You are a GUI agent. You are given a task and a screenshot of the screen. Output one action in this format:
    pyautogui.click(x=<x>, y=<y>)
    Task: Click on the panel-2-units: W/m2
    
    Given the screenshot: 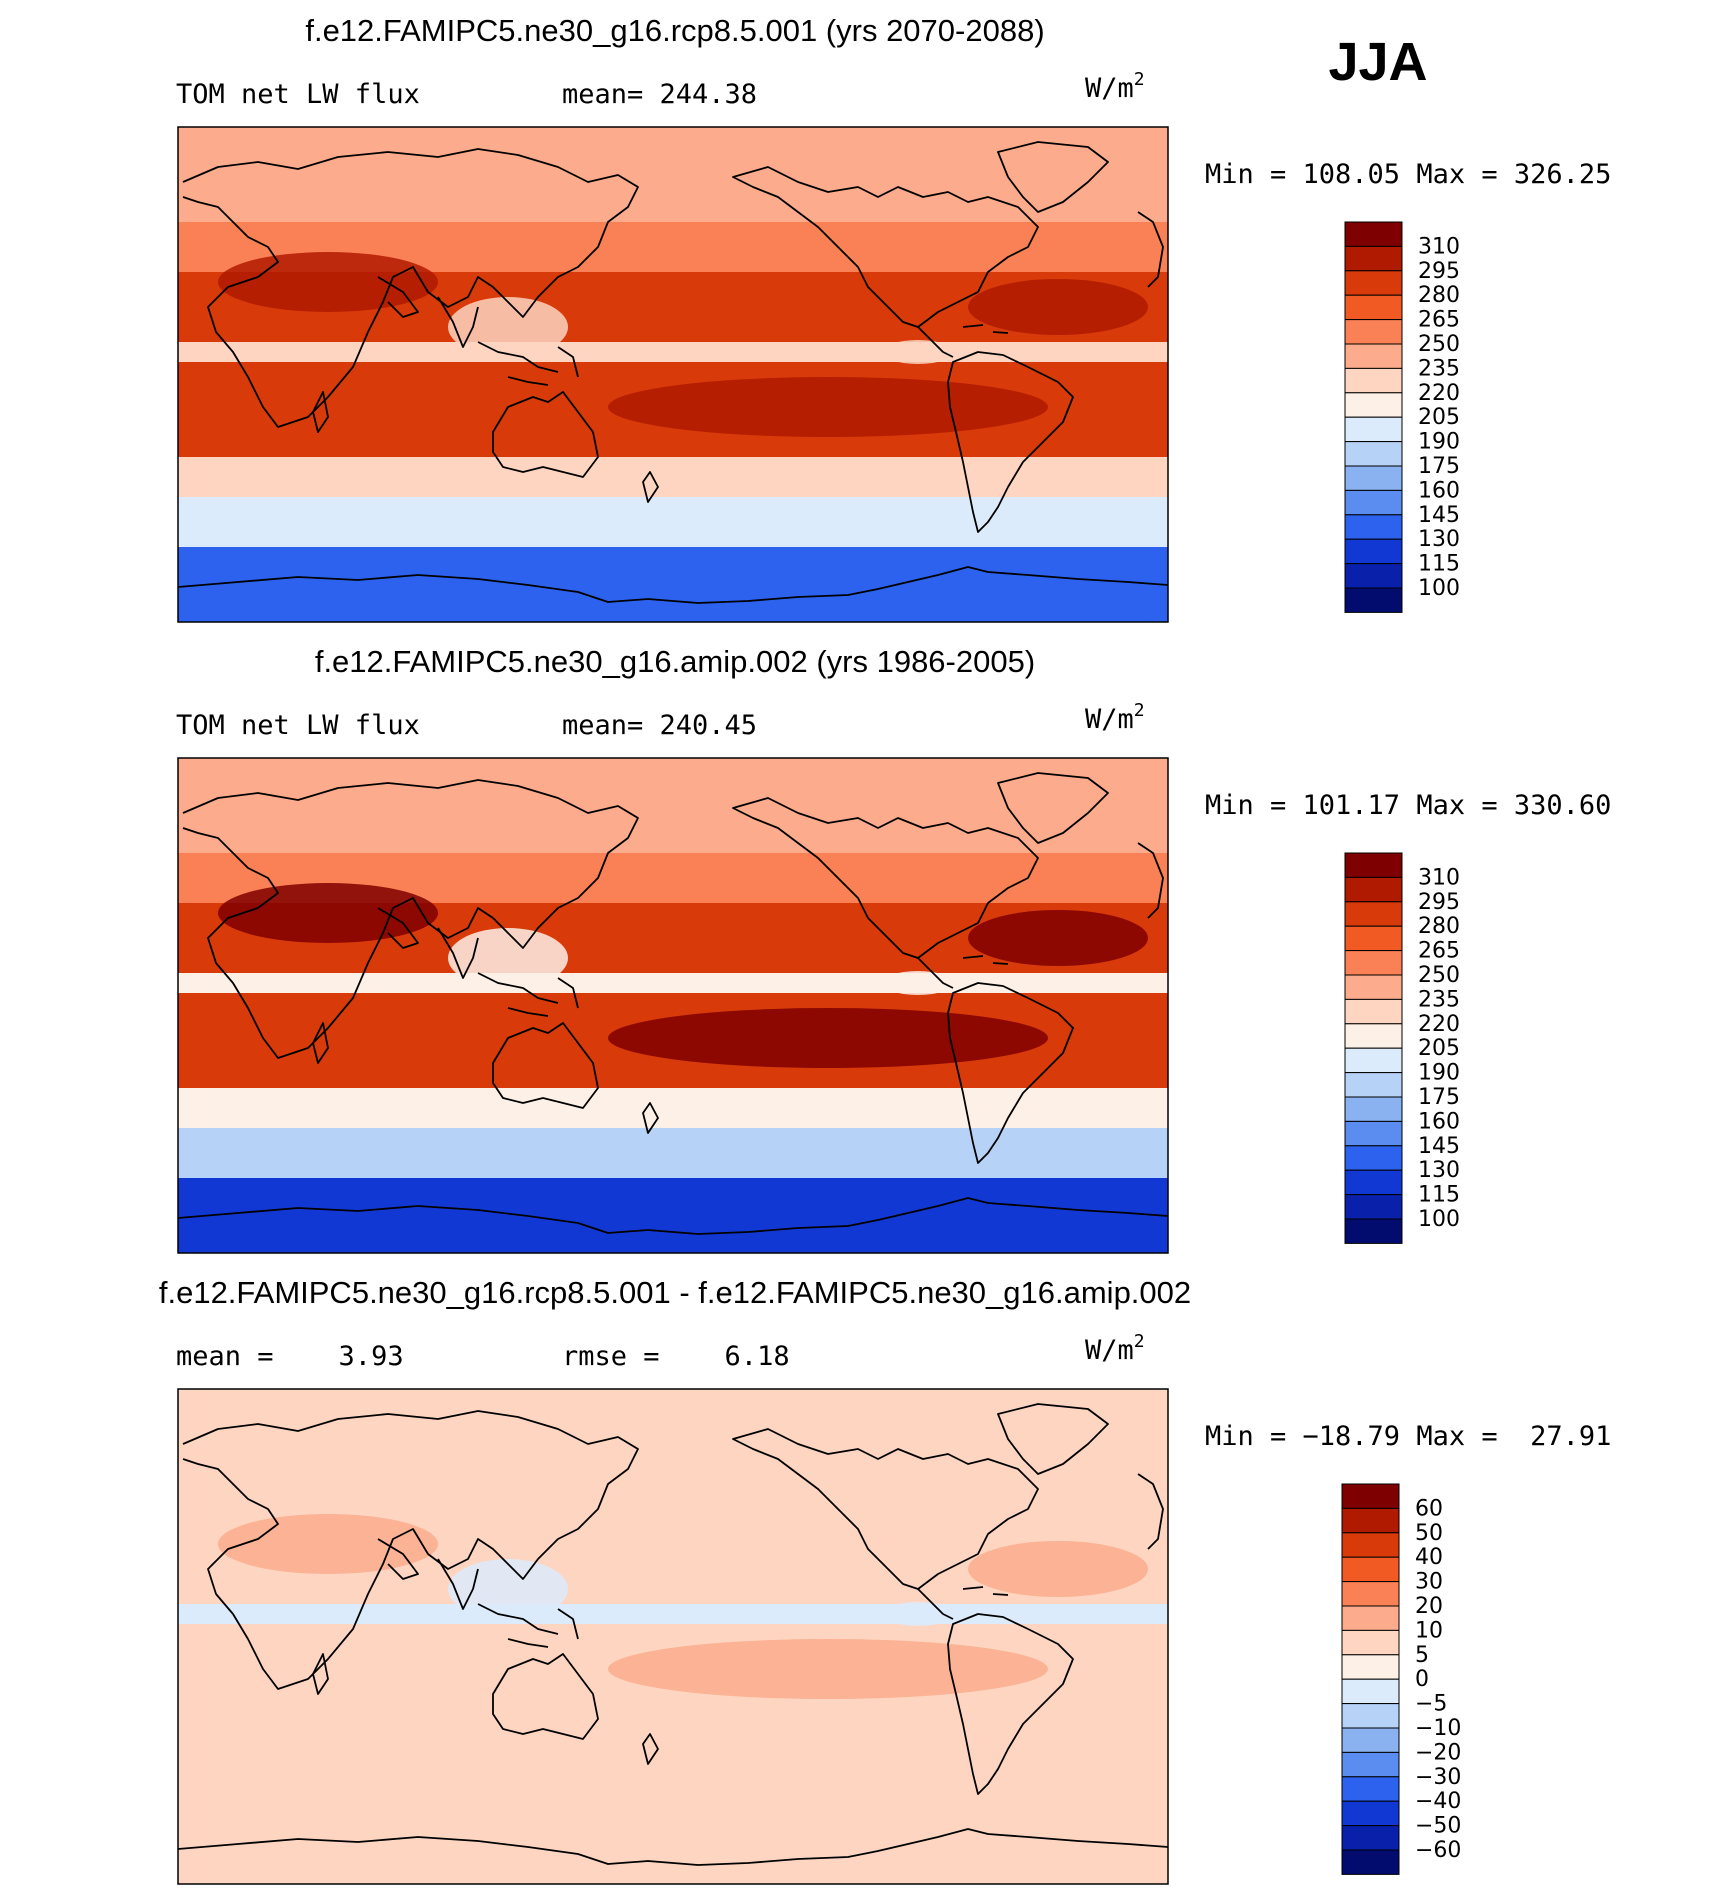 What is the action you would take?
    pyautogui.click(x=1115, y=717)
    